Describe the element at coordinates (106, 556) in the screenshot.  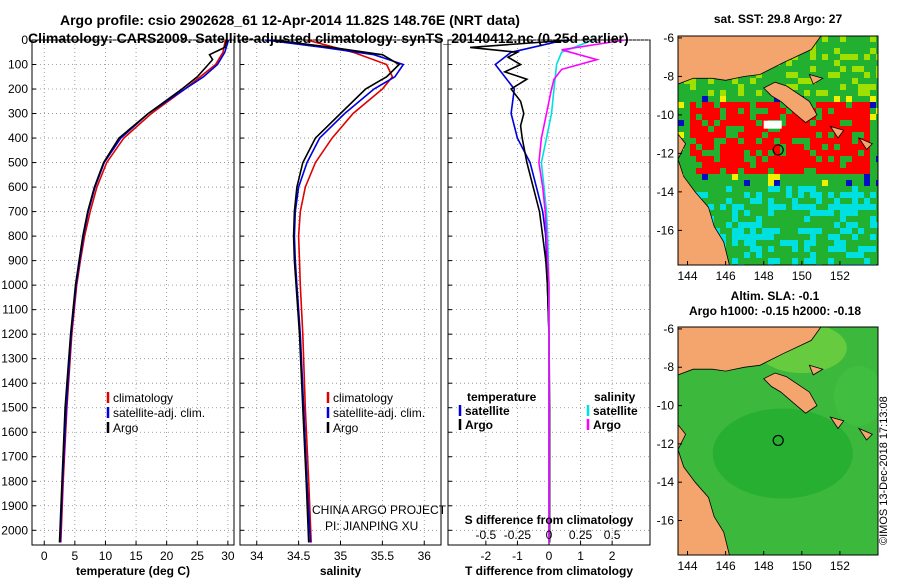
I see `x-tick-label: 10` at that location.